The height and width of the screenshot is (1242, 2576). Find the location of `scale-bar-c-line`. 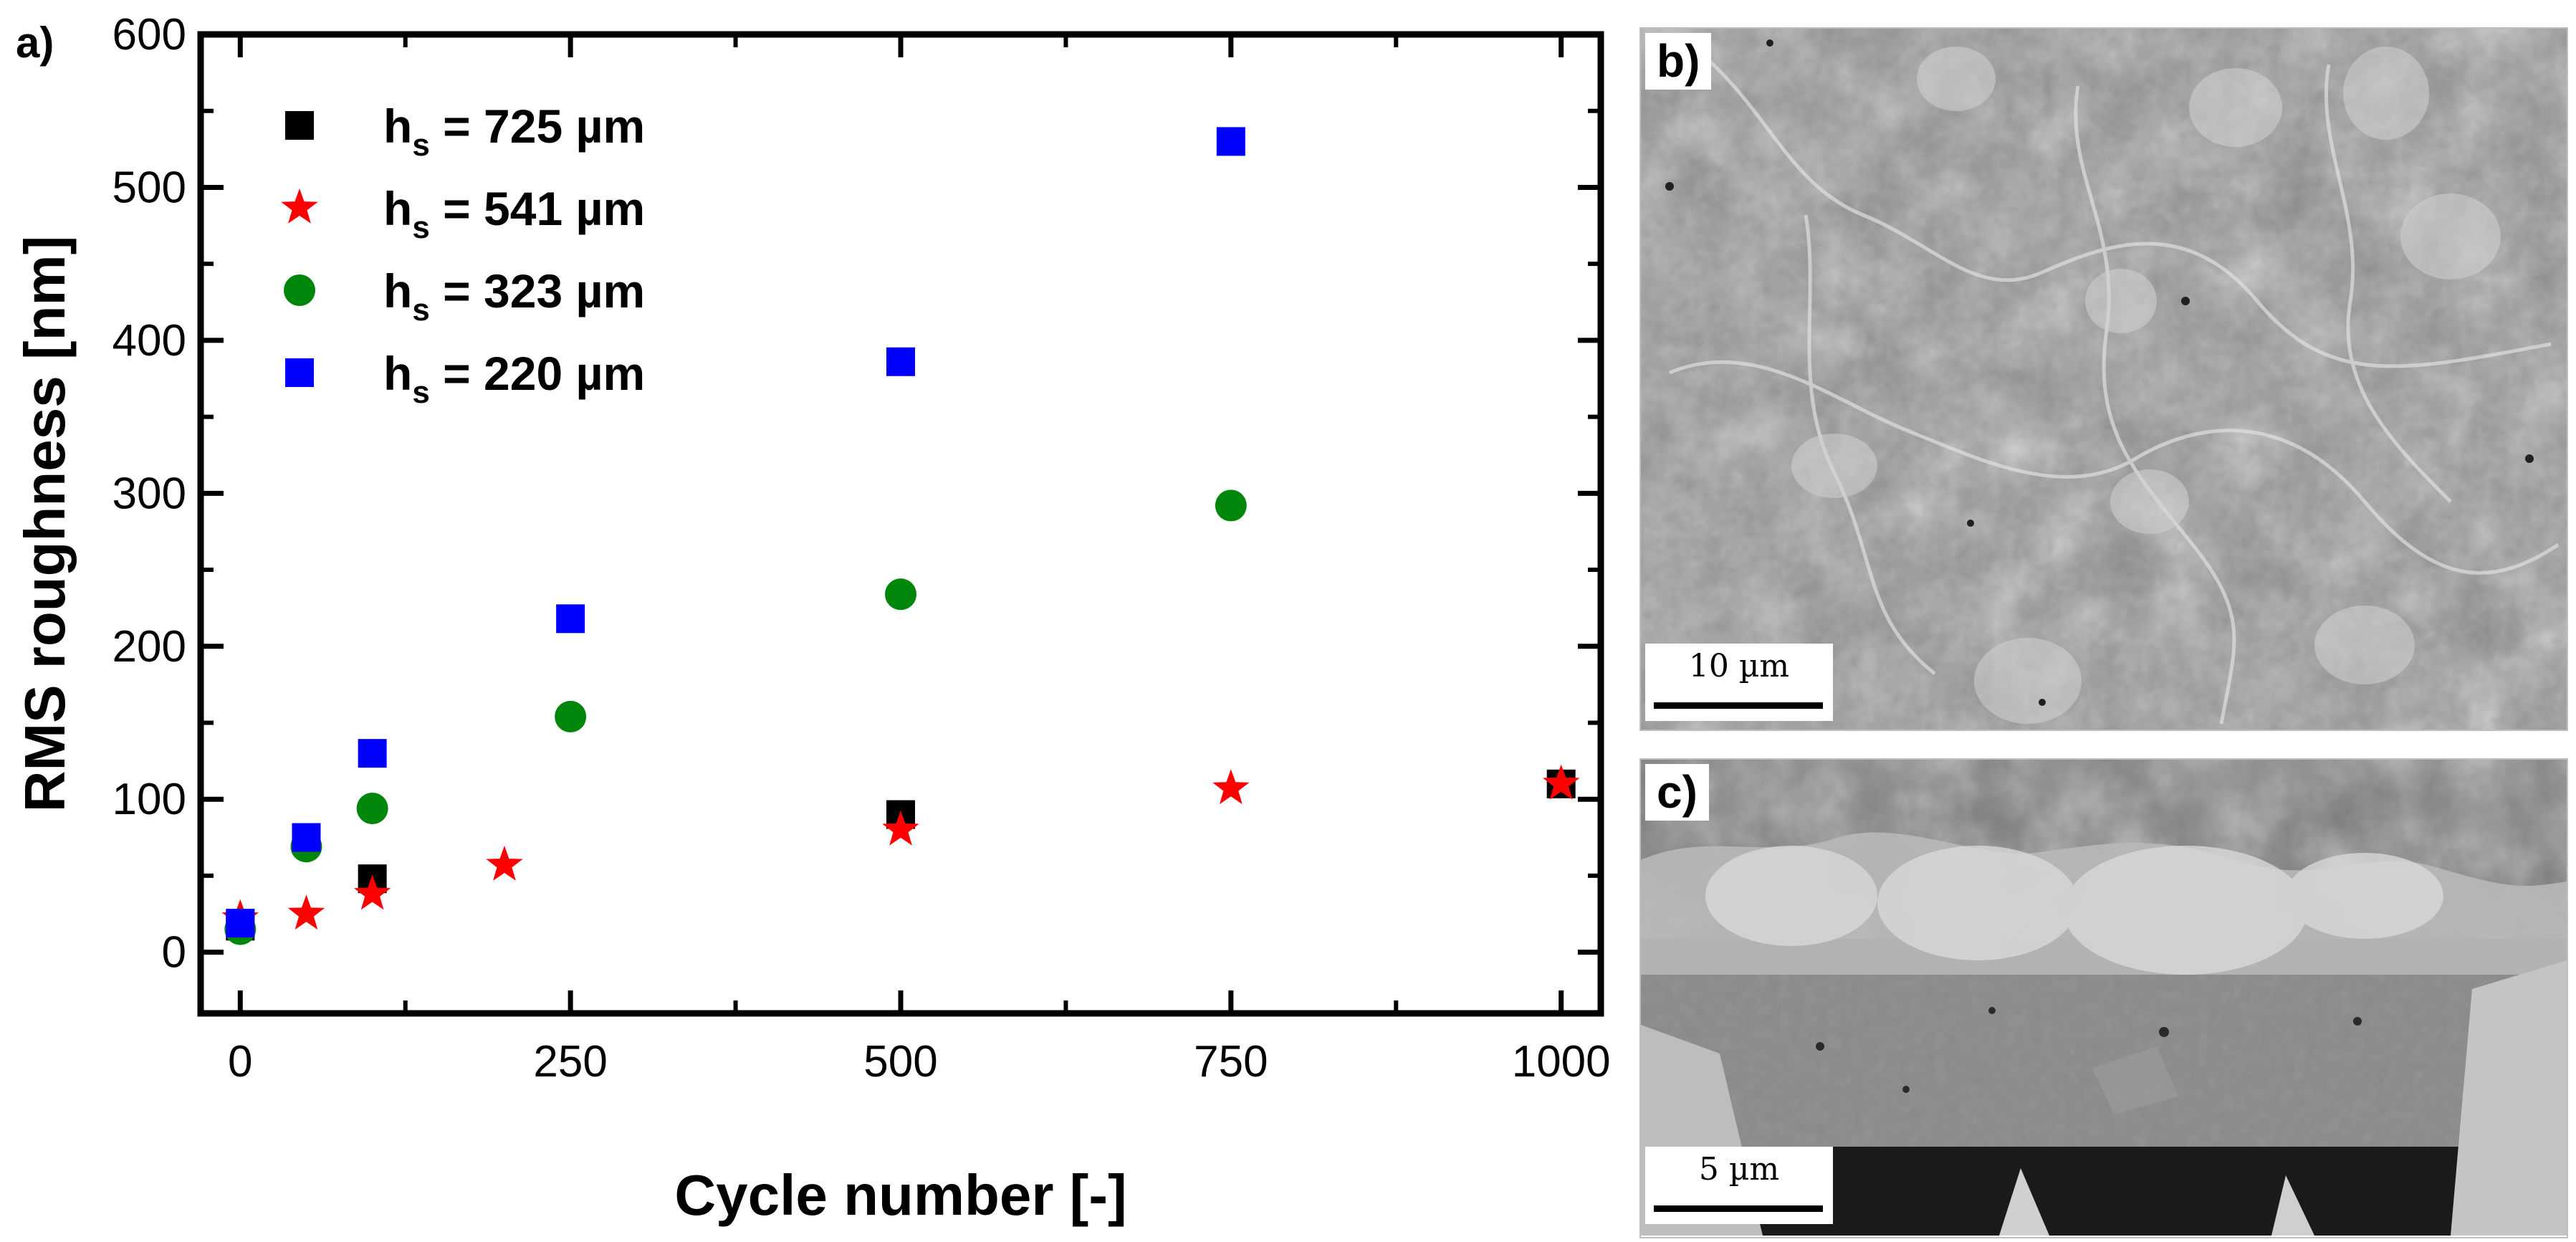

scale-bar-c-line is located at coordinates (1739, 1208).